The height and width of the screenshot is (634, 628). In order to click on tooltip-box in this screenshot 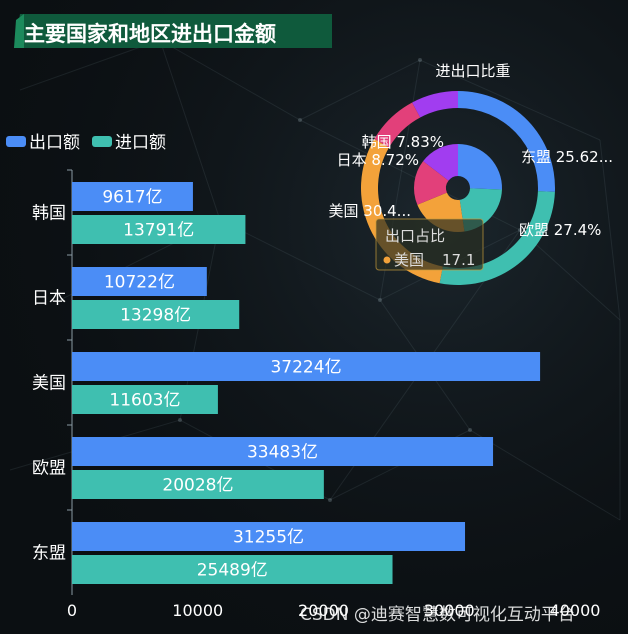, I will do `click(429, 244)`.